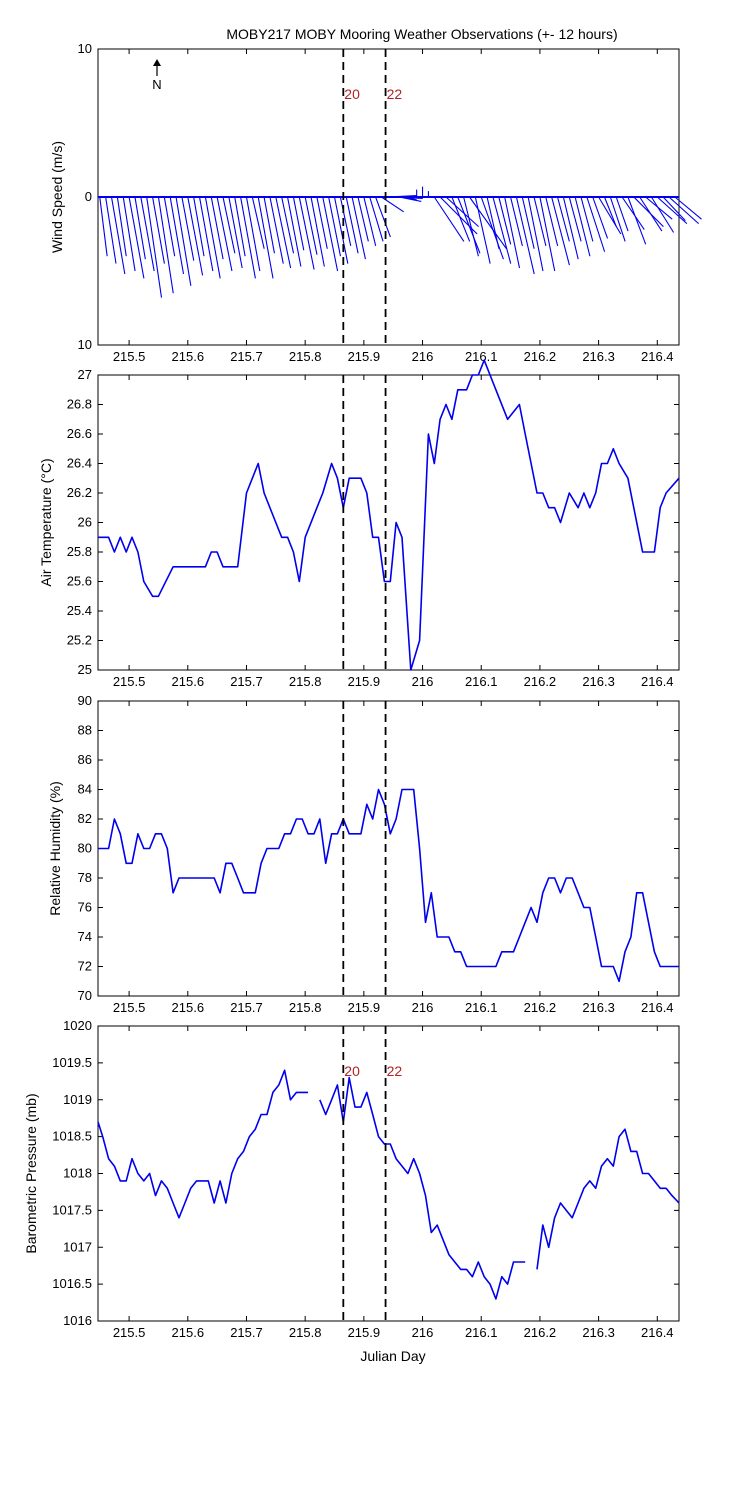 The height and width of the screenshot is (1500, 750). I want to click on y-tick-label: 26.6, so click(79, 433).